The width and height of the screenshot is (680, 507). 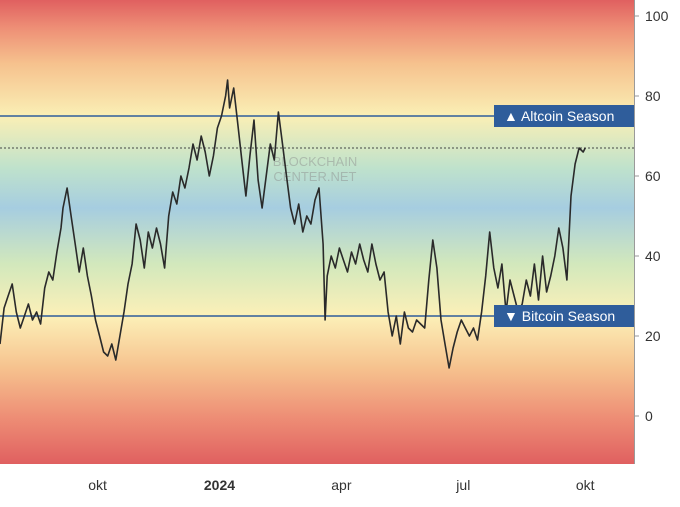 What do you see at coordinates (219, 485) in the screenshot?
I see `x-tick-label-1: 2024` at bounding box center [219, 485].